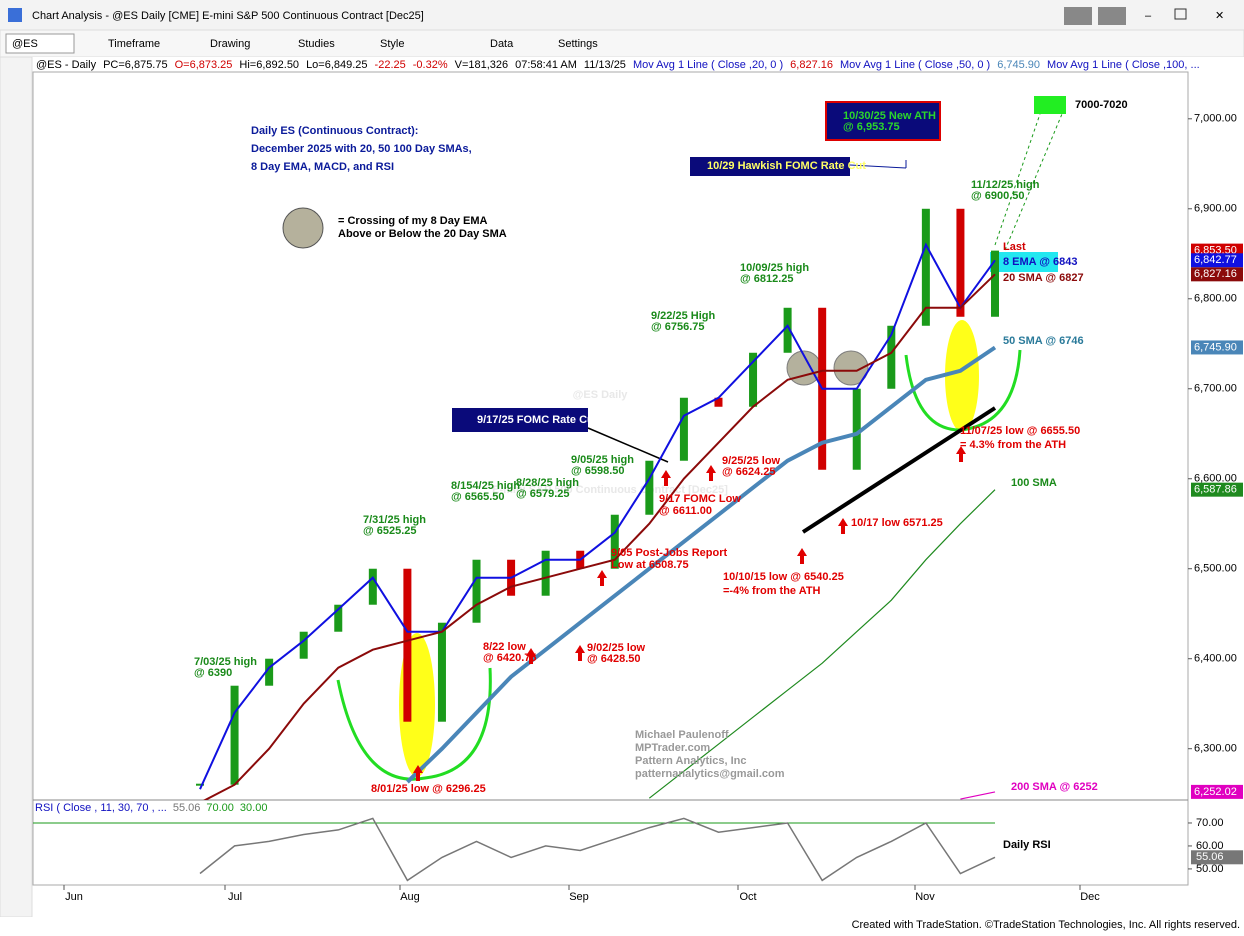 Image resolution: width=1244 pixels, height=936 pixels. Describe the element at coordinates (220, 808) in the screenshot. I see `rsi-header-value: 70.00` at that location.